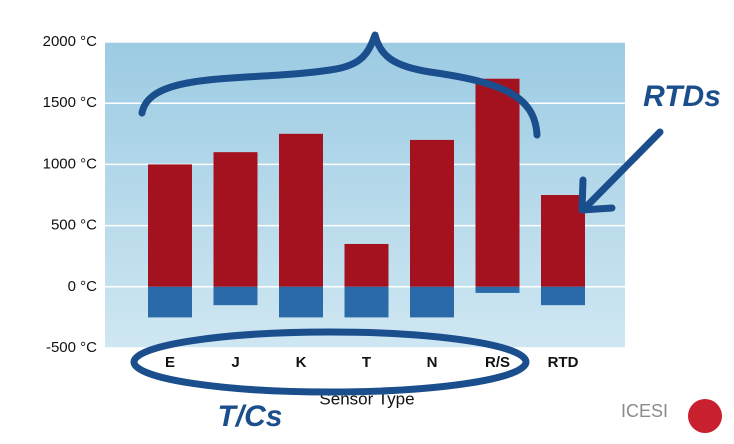 This screenshot has height=444, width=734. Describe the element at coordinates (83, 286) in the screenshot. I see `y-tick-label: 0 °C` at that location.